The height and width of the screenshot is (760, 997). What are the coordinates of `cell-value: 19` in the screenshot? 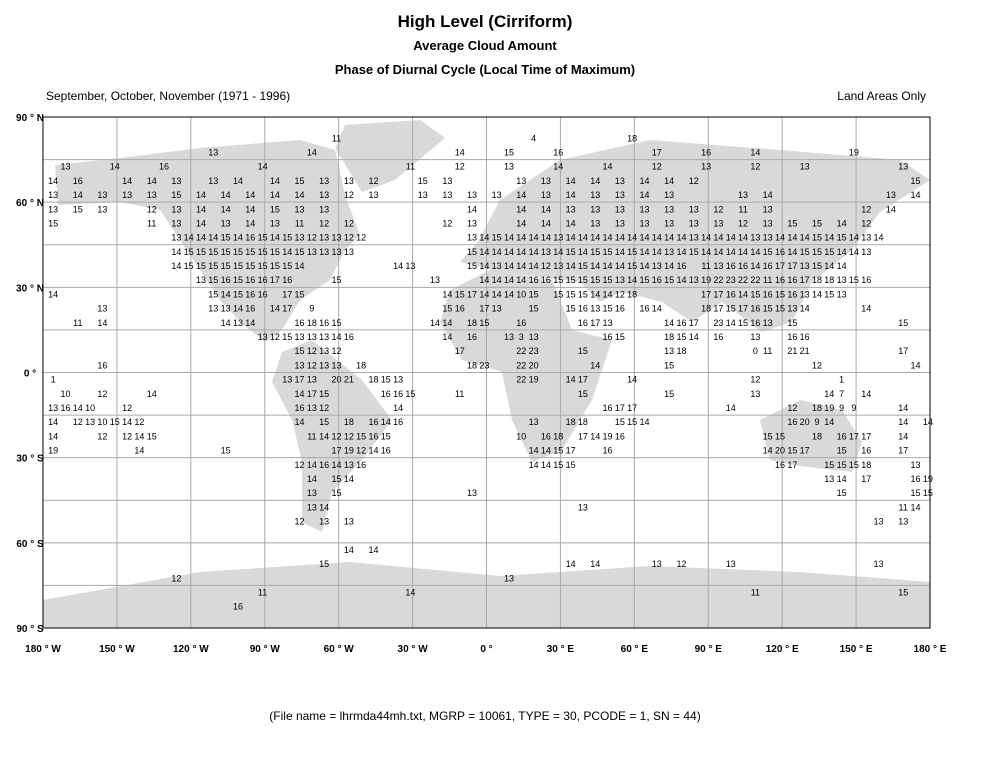 It's located at (854, 152).